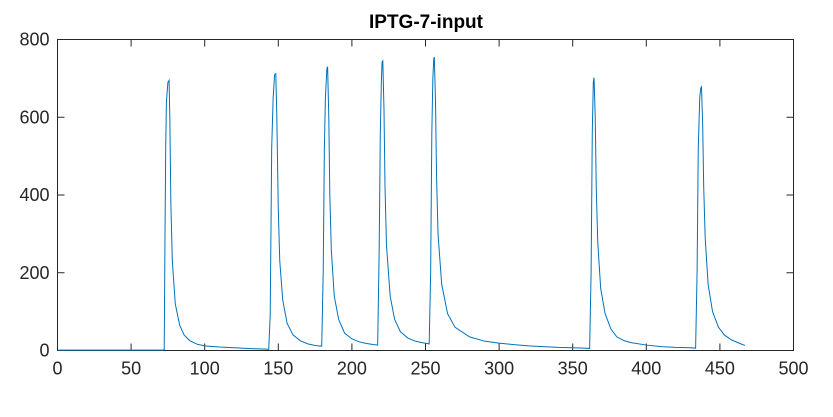 This screenshot has height=417, width=833. Describe the element at coordinates (131, 369) in the screenshot. I see `x-tick-label: 50` at that location.